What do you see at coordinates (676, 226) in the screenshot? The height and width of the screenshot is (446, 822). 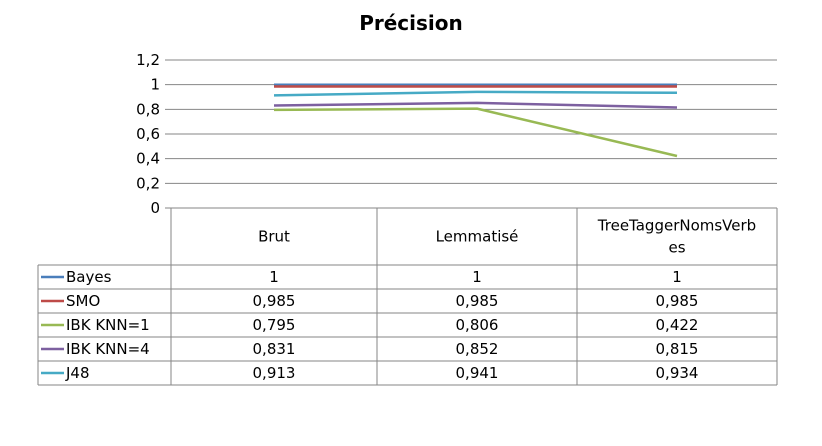 I see `category-header: TreeTaggerNomsVerb` at bounding box center [676, 226].